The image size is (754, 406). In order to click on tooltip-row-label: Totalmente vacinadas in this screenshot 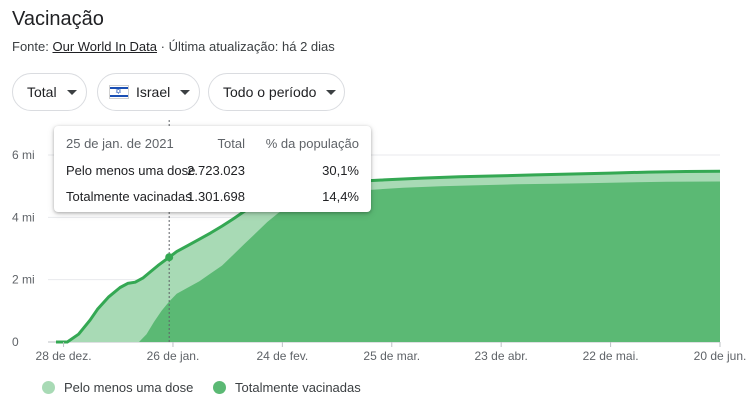, I will do `click(129, 196)`.